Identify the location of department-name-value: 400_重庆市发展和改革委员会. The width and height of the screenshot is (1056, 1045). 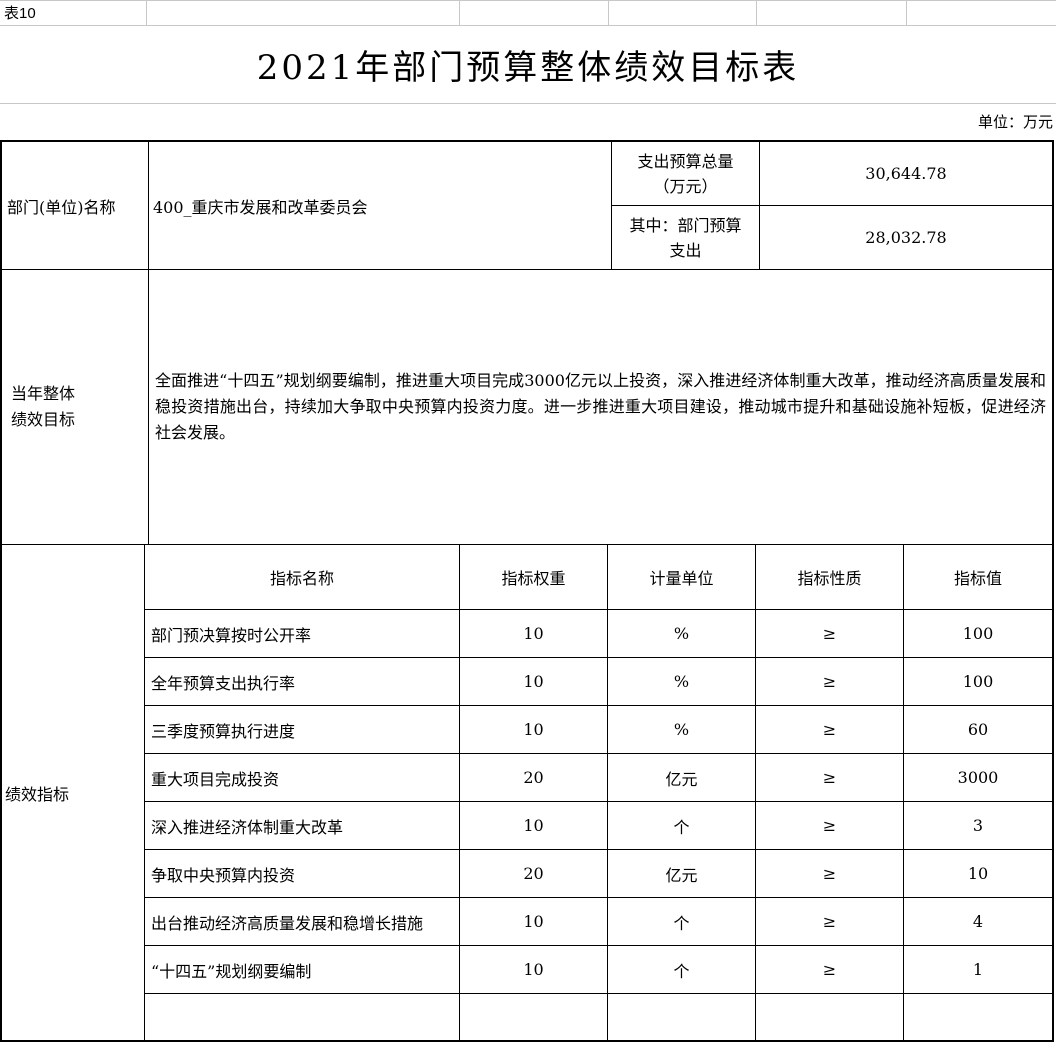
(380, 205).